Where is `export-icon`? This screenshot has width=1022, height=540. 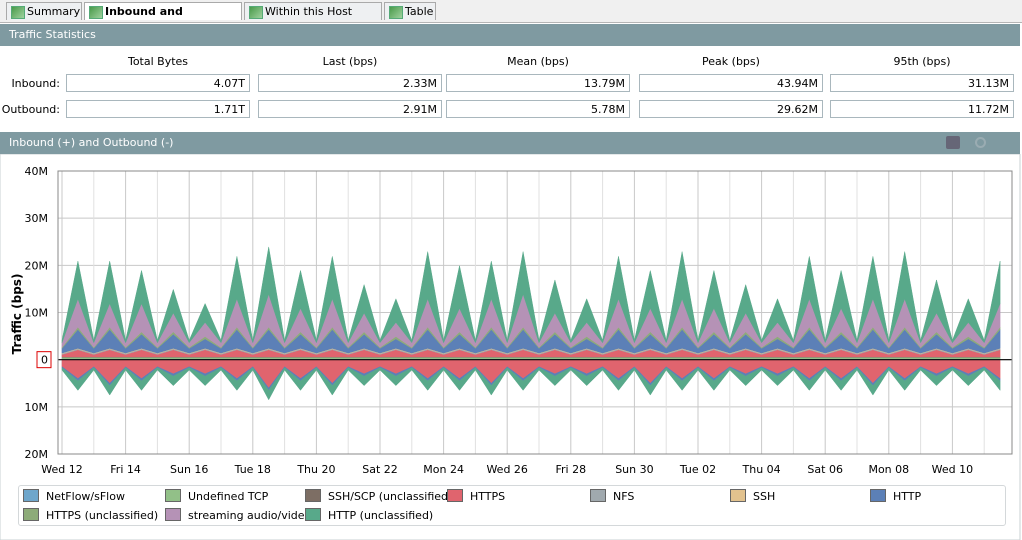 export-icon is located at coordinates (953, 142).